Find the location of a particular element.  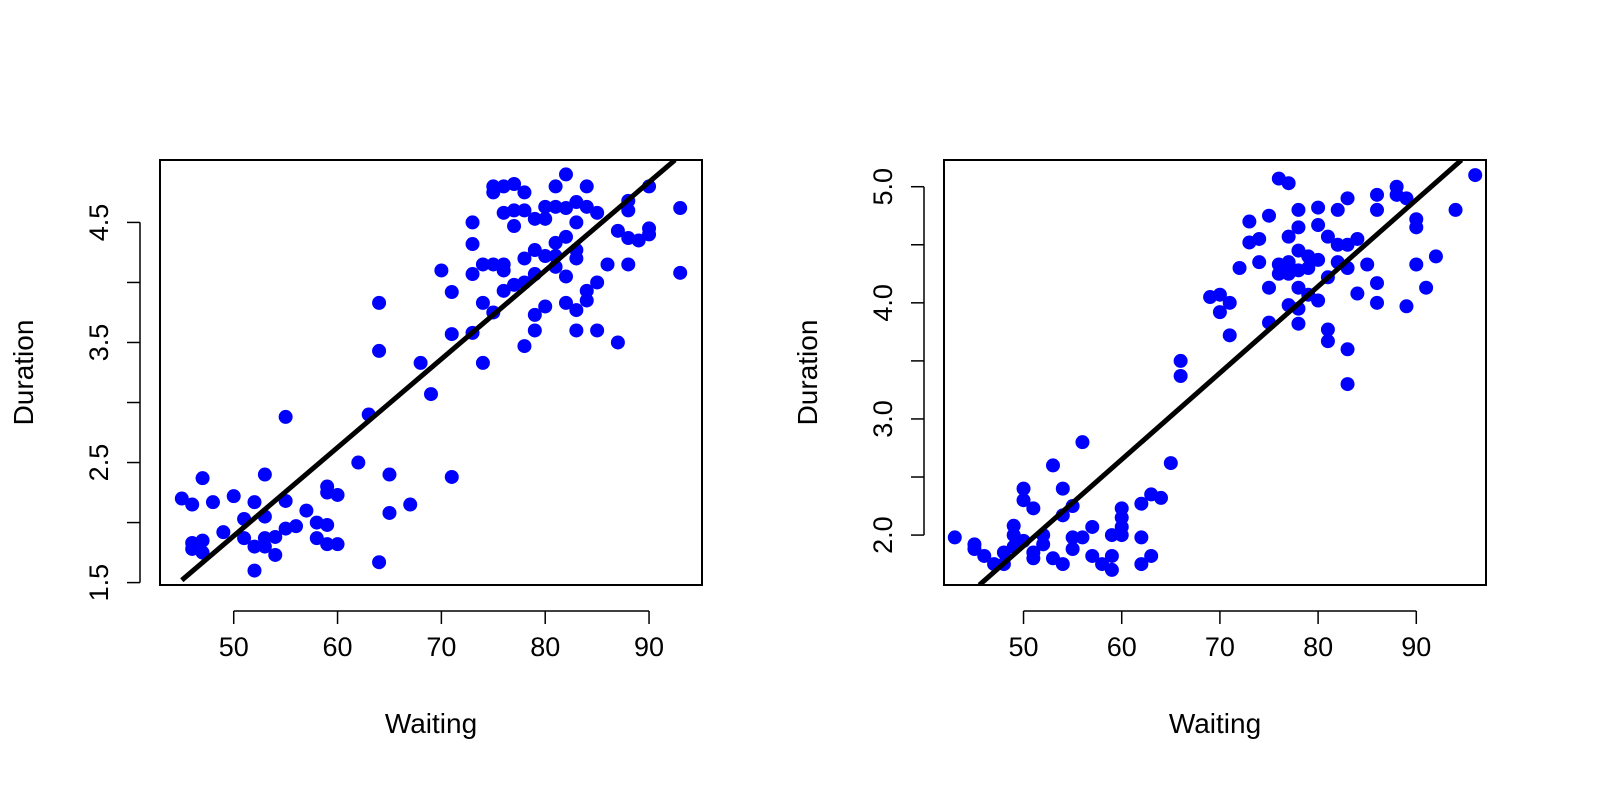

y-tick-label: 4.0 is located at coordinates (883, 303).